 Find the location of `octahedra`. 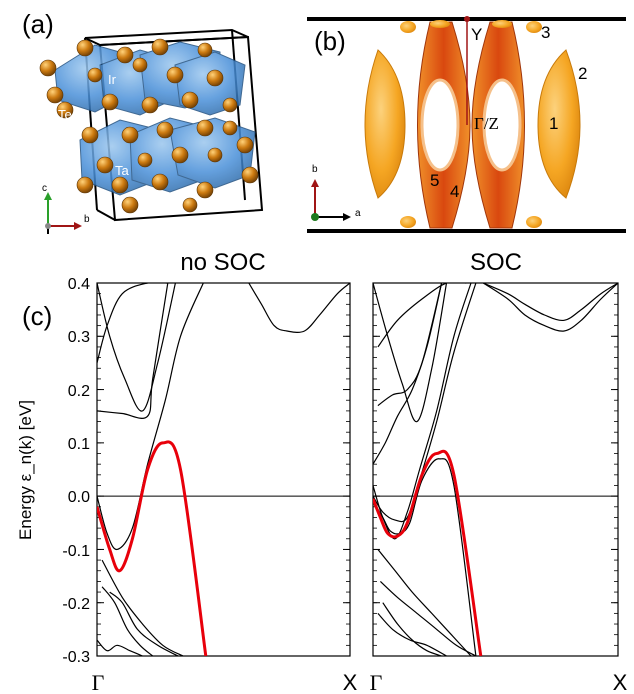

octahedra is located at coordinates (155, 118).